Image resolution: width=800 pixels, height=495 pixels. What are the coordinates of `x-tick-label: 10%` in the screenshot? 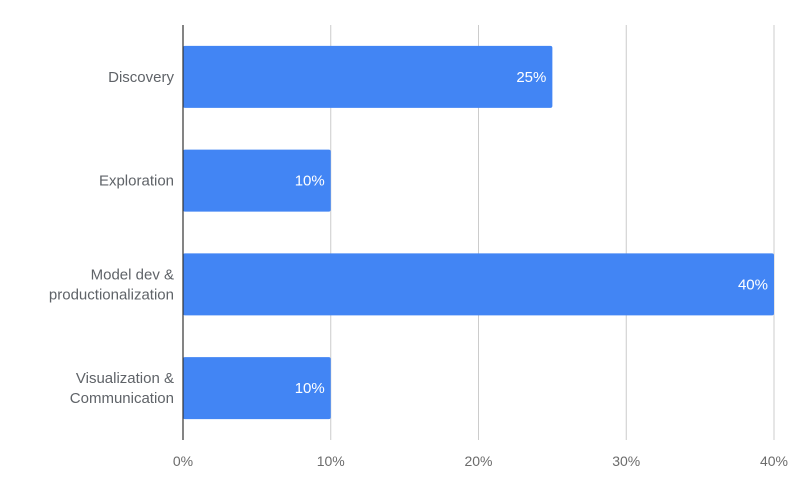 It's located at (331, 461).